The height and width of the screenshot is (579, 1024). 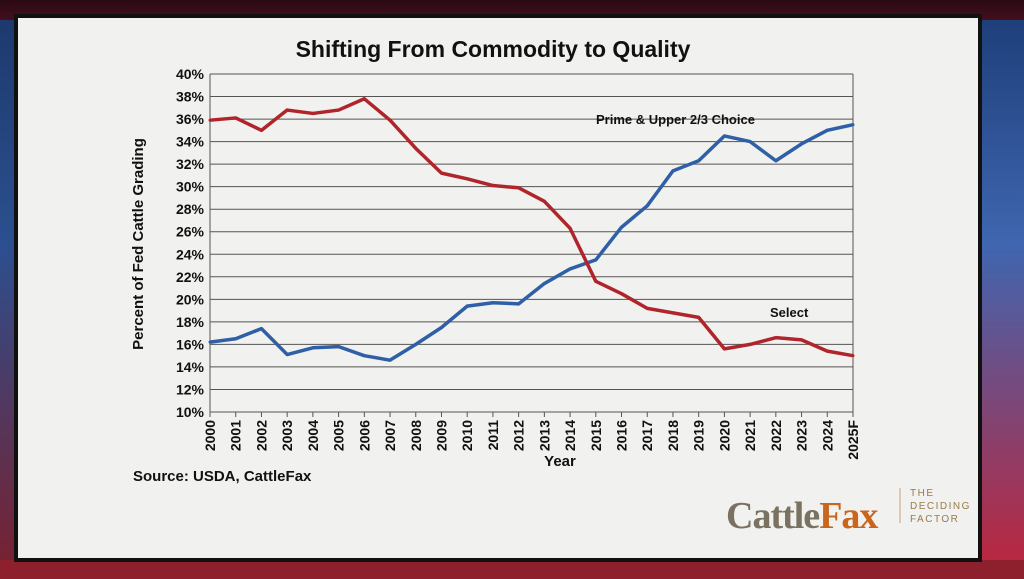 I want to click on x-tick-label: 2000, so click(x=210, y=435).